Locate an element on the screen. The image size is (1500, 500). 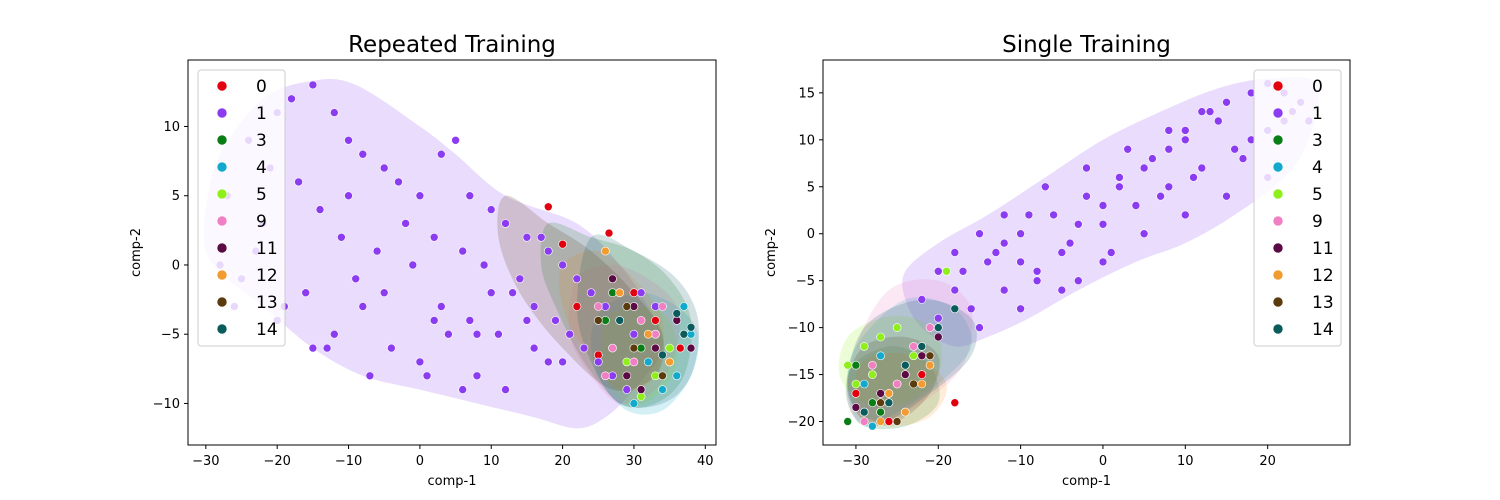
x-tick-label: −30 is located at coordinates (855, 461).